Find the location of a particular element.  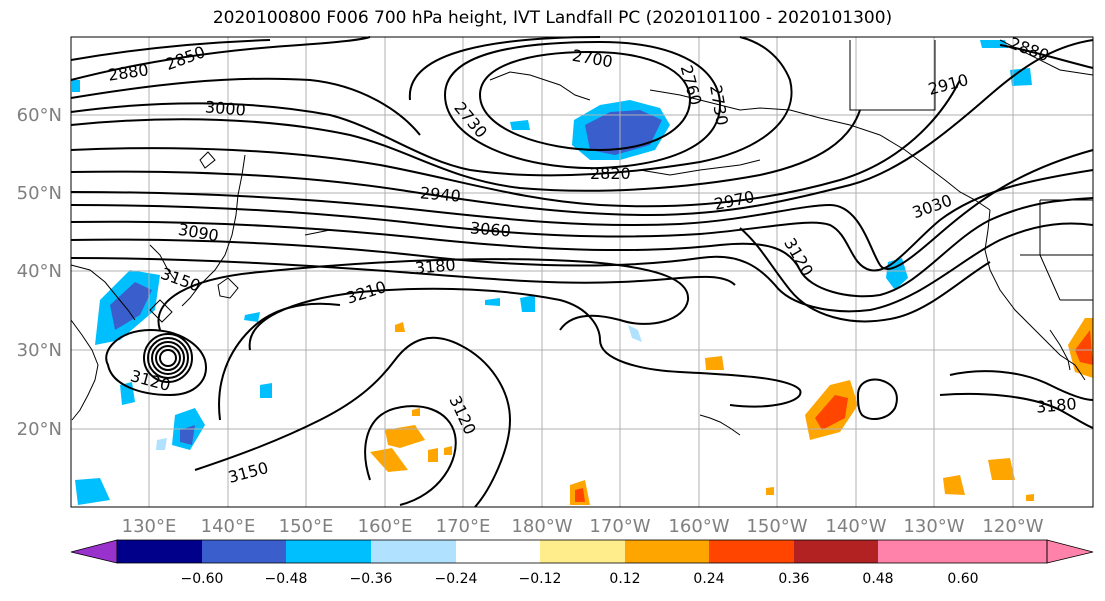

colorbar-extend-min is located at coordinates (94, 551).